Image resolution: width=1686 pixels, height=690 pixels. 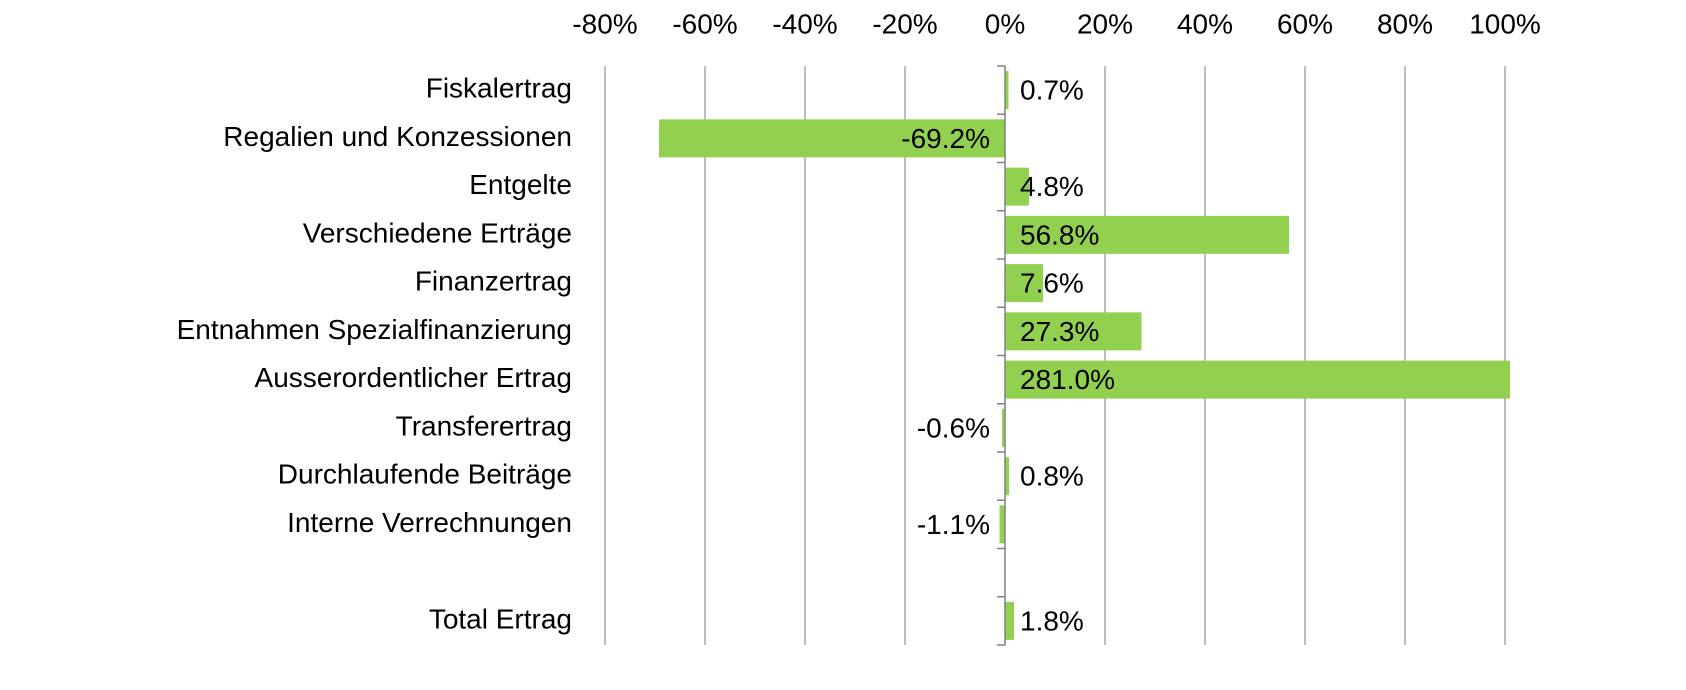 What do you see at coordinates (704, 23) in the screenshot?
I see `x-tick-label: -60%` at bounding box center [704, 23].